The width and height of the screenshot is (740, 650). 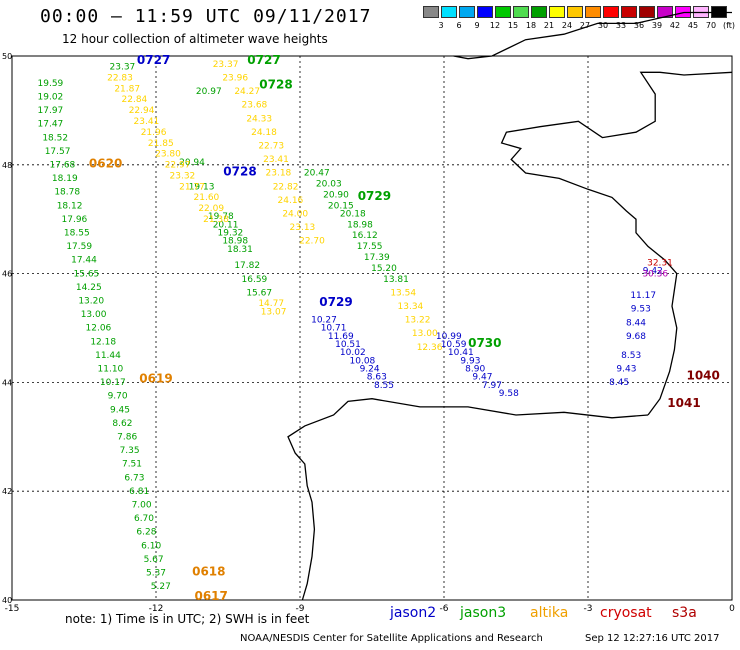 I want to click on track-label: 0617, so click(x=210, y=596).